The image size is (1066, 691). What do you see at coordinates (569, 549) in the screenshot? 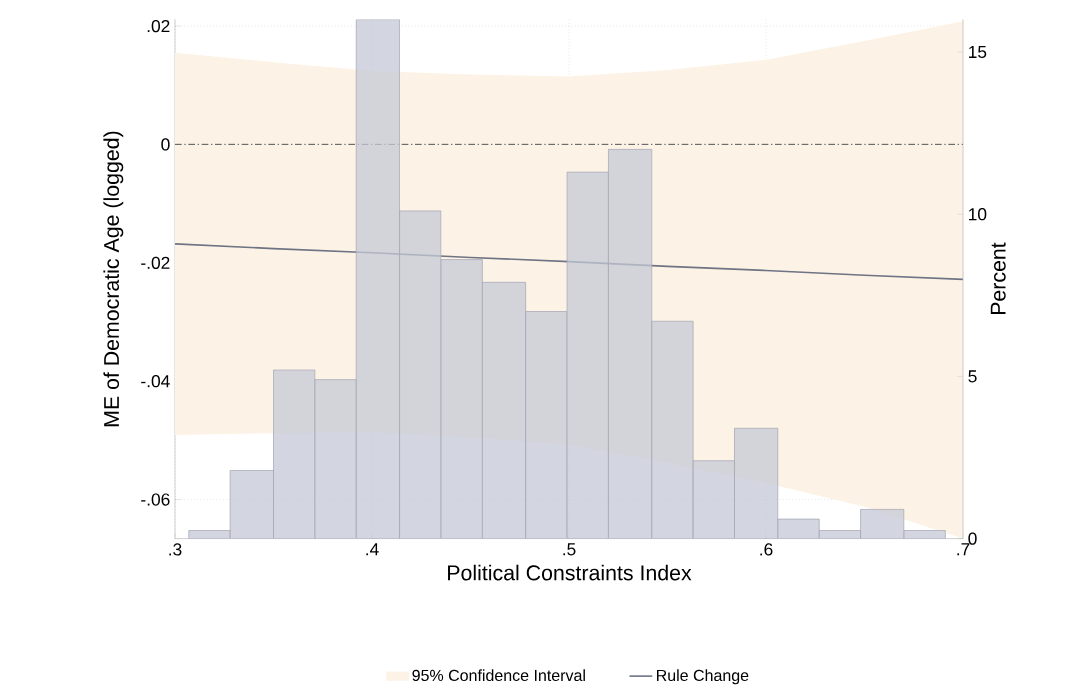
I see `x-tick-label: .5` at bounding box center [569, 549].